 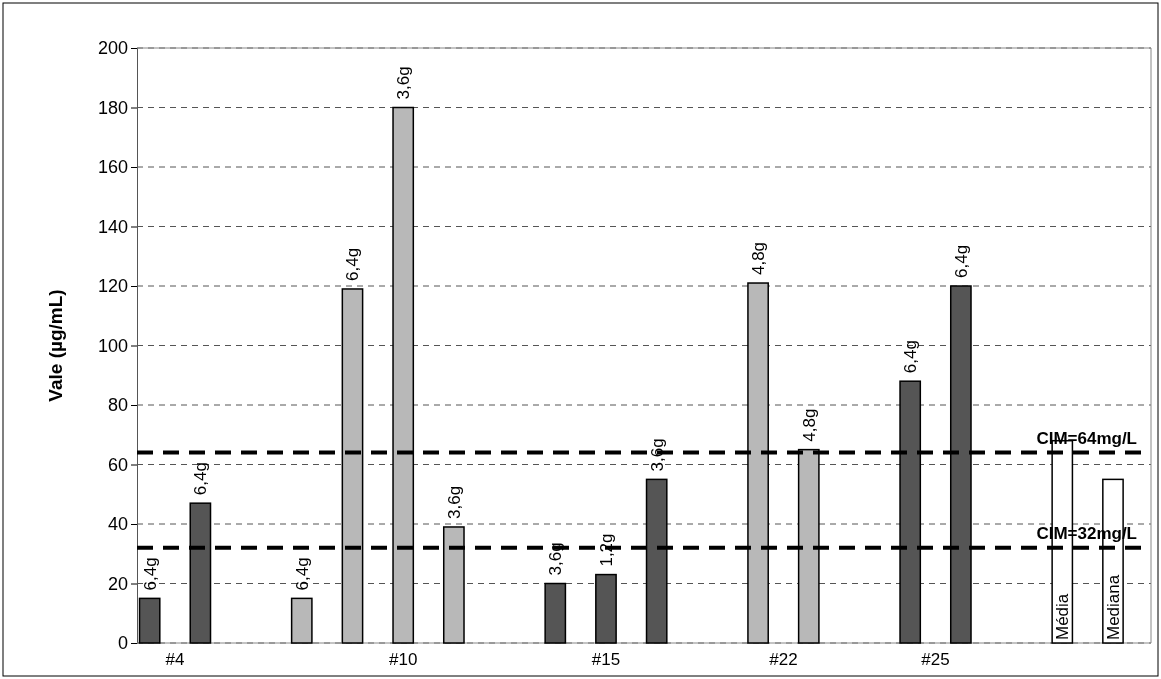 What do you see at coordinates (112, 107) in the screenshot?
I see `y-tick-label: 180` at bounding box center [112, 107].